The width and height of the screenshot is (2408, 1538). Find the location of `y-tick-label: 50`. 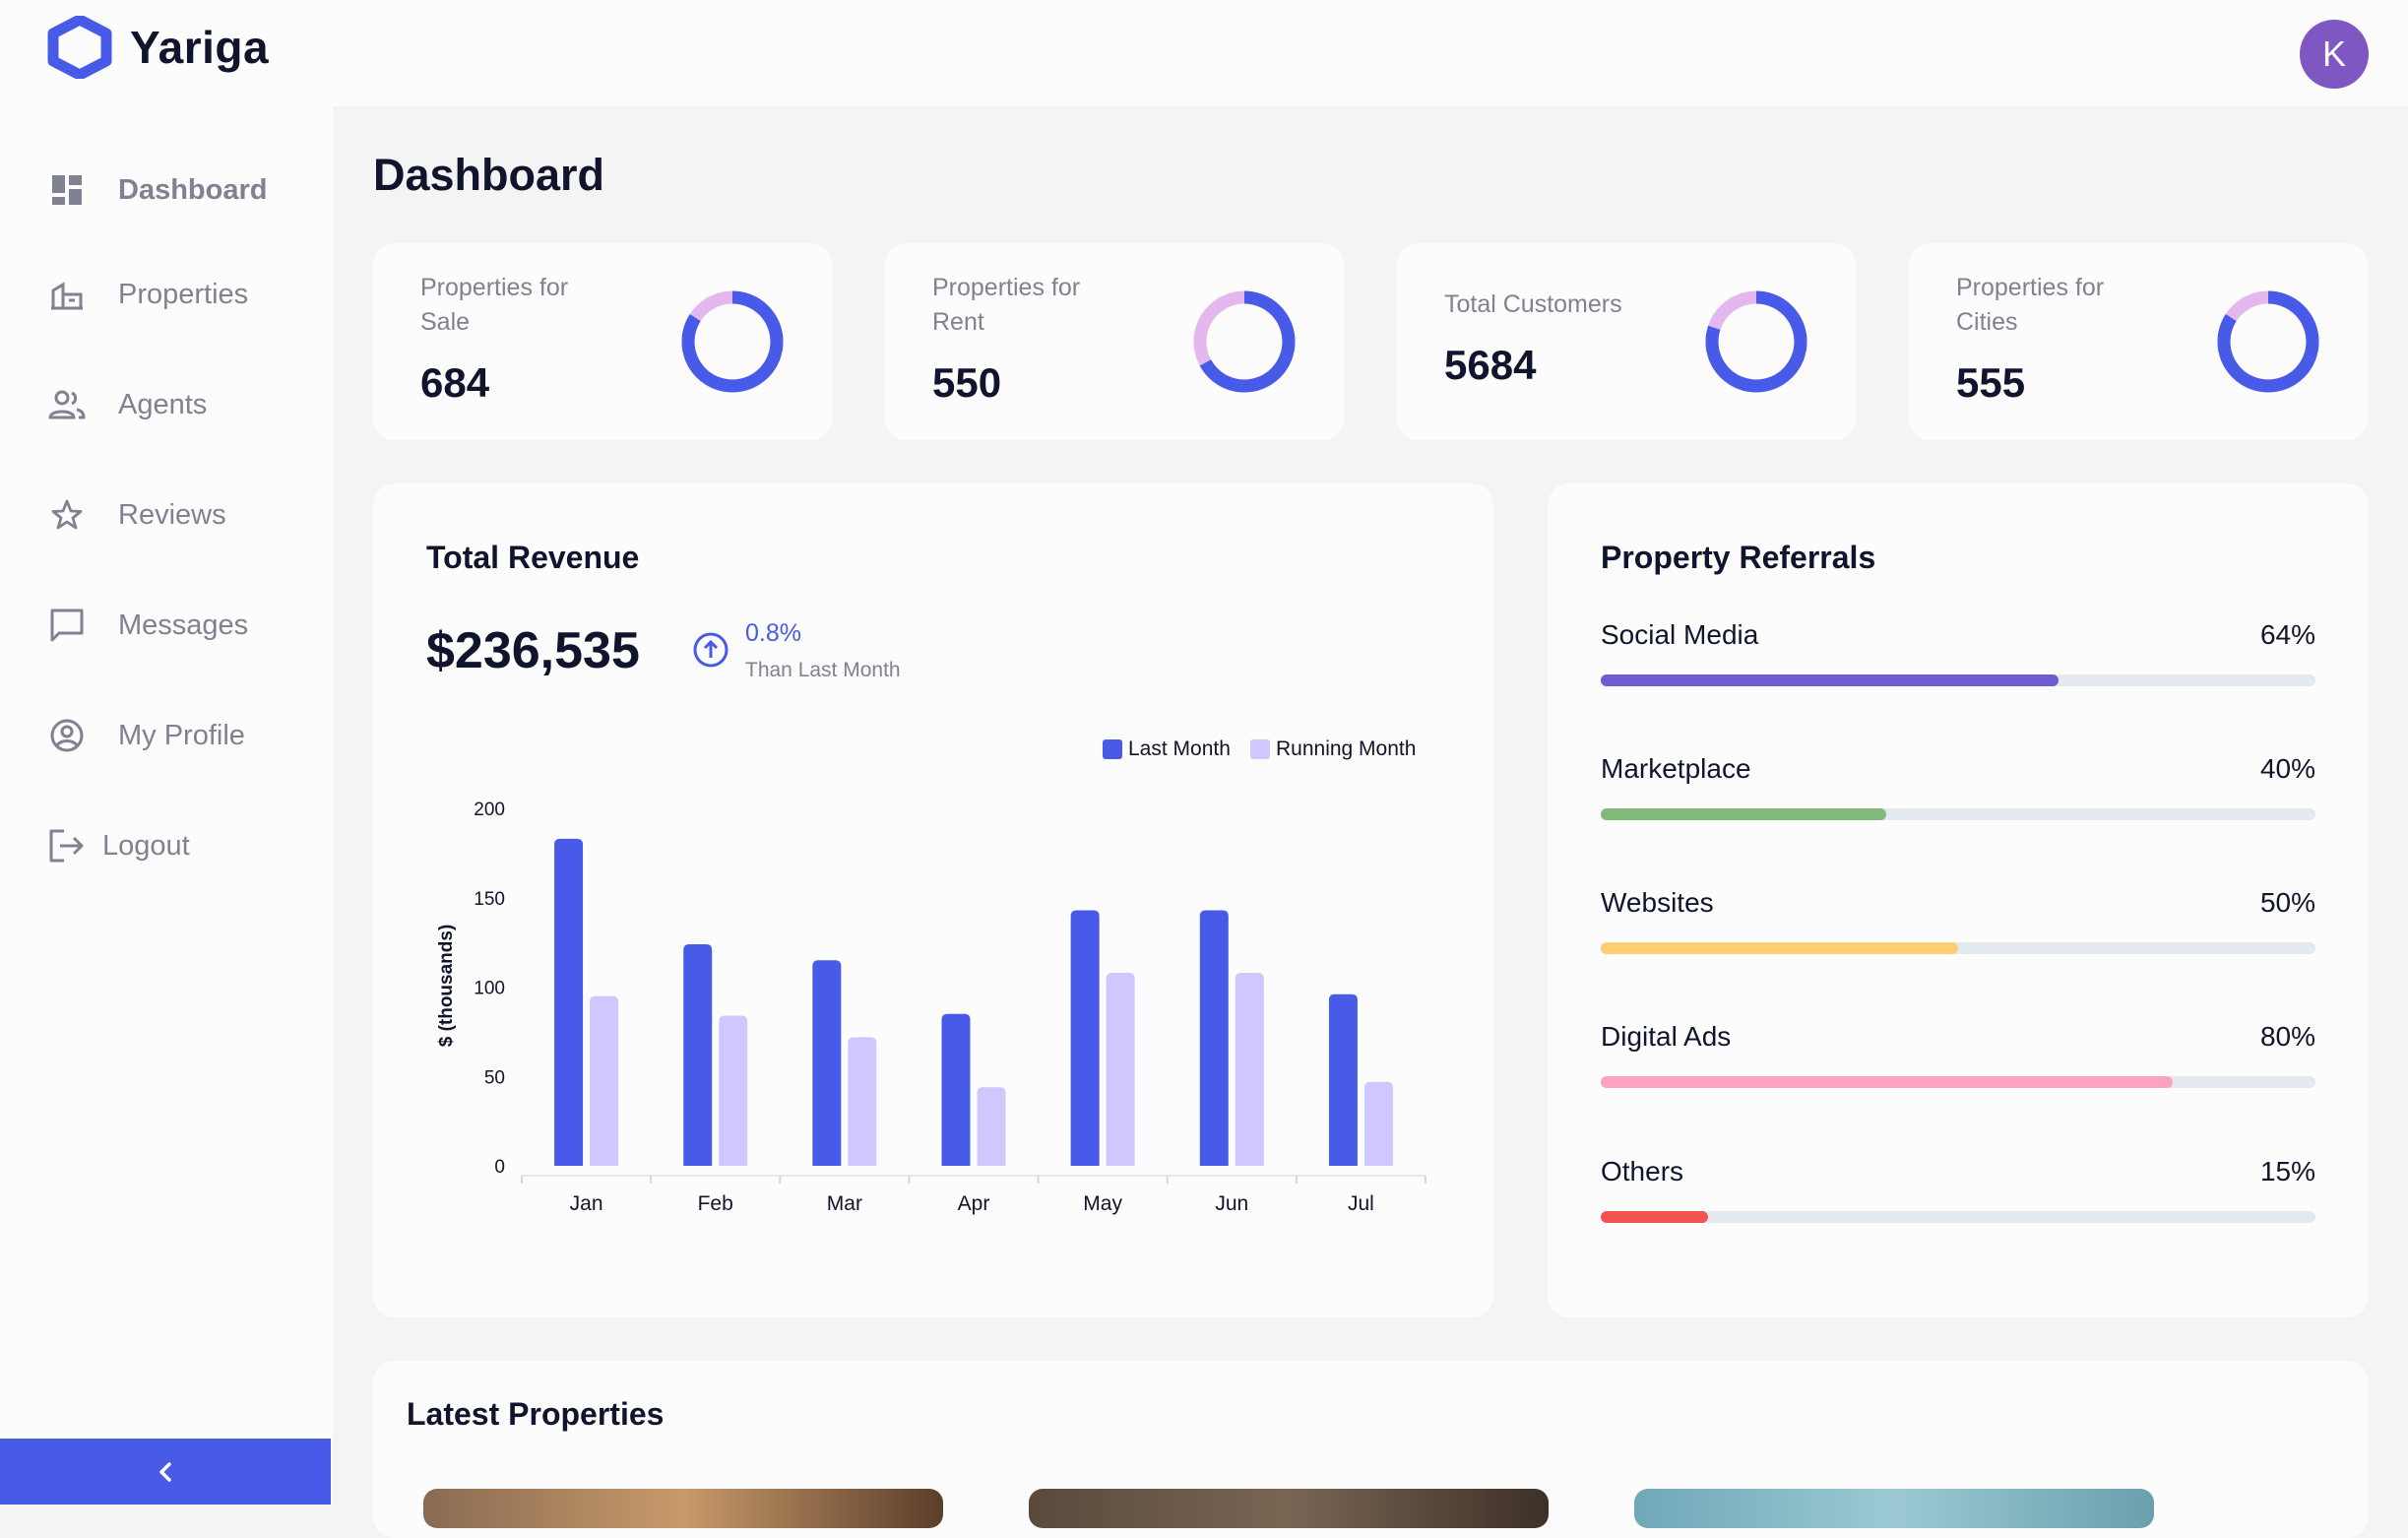

y-tick-label: 50 is located at coordinates (494, 1077).